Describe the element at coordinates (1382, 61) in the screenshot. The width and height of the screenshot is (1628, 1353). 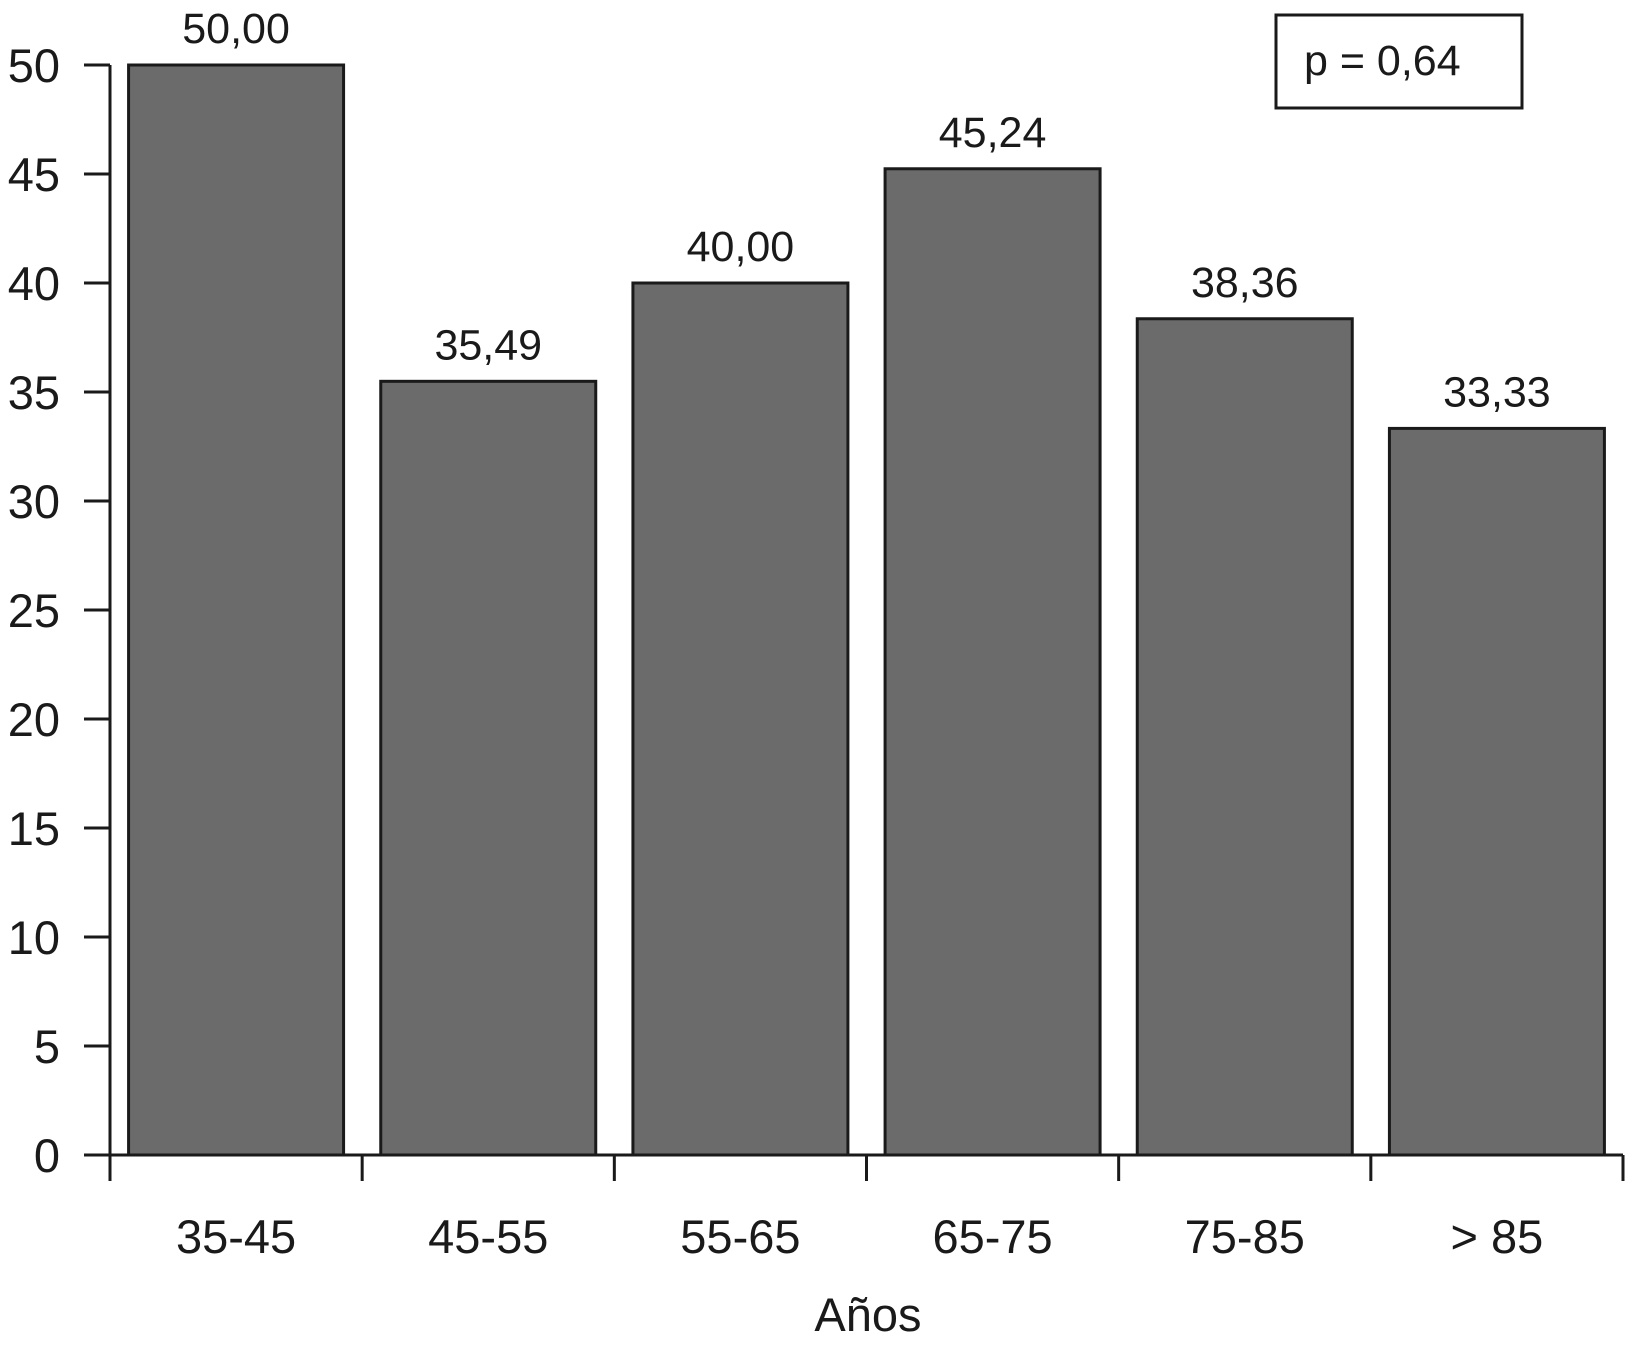
I see `annotation-text: p = 0,64` at that location.